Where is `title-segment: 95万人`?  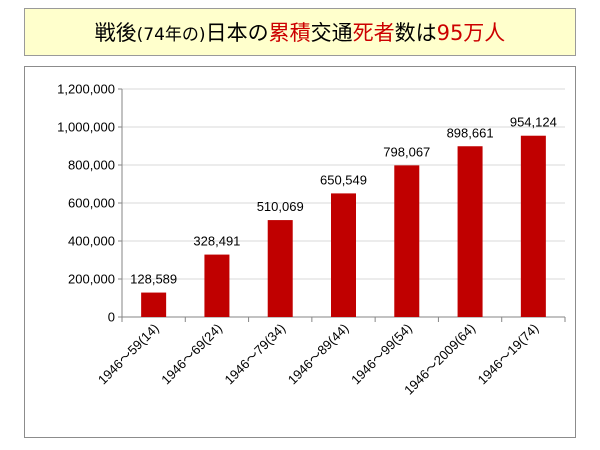
title-segment: 95万人 is located at coordinates (471, 33).